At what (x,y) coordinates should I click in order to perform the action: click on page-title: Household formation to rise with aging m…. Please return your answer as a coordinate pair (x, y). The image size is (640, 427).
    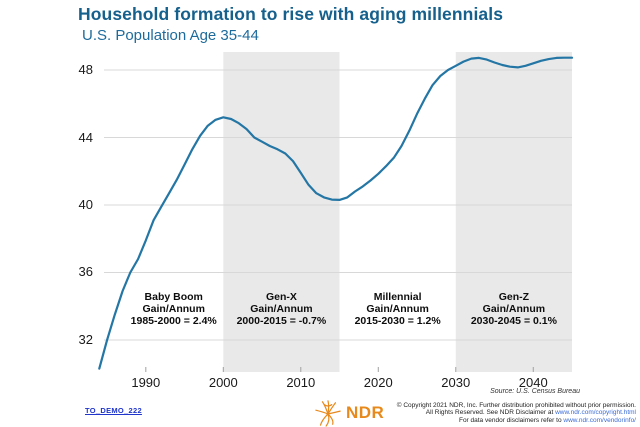
    Looking at the image, I should click on (291, 14).